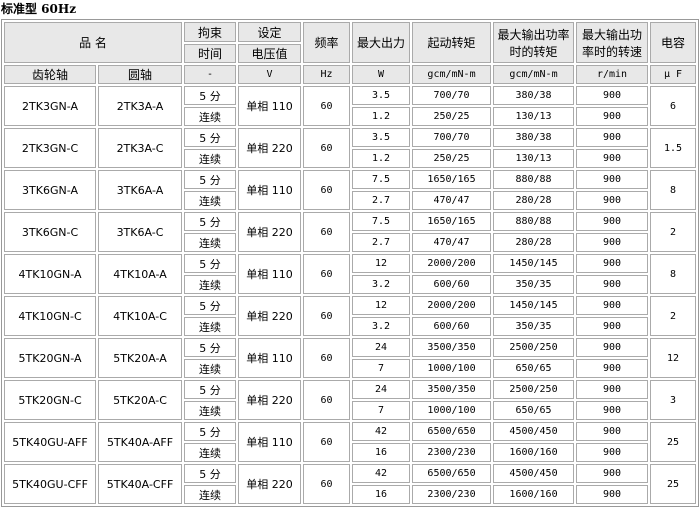 The width and height of the screenshot is (700, 509). I want to click on capacitor: 25, so click(673, 442).